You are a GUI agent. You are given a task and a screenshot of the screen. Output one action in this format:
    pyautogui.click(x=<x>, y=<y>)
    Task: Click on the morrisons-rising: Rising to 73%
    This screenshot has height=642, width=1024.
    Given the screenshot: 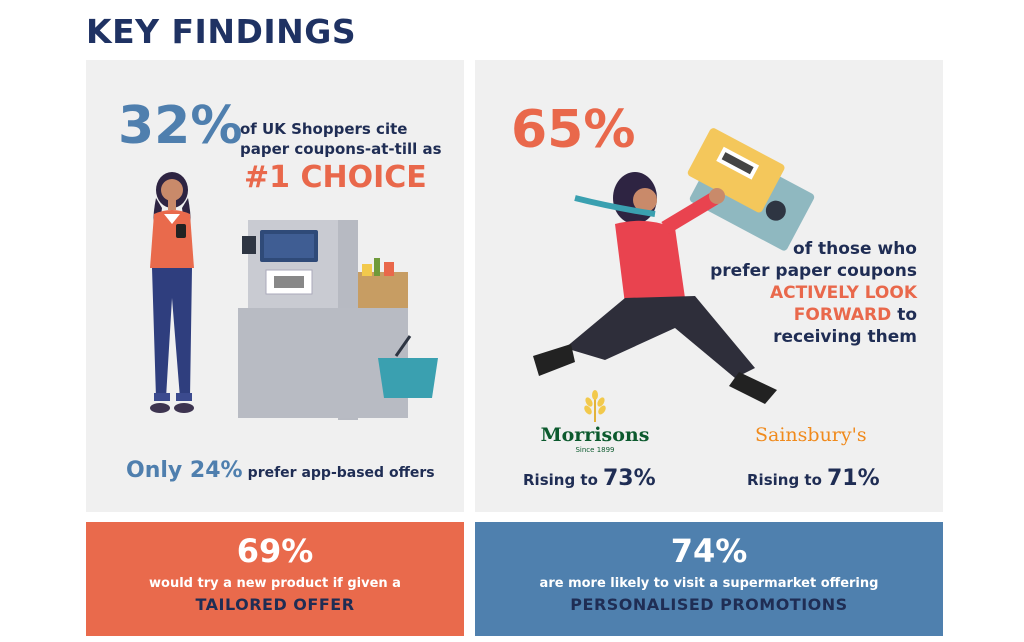 What is the action you would take?
    pyautogui.click(x=589, y=478)
    